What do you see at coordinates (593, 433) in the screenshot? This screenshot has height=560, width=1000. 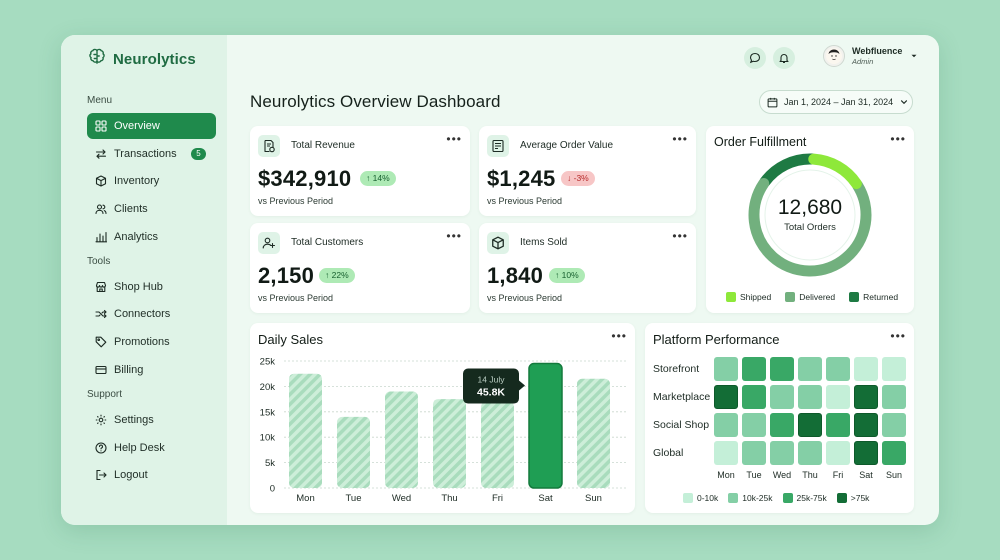 I see `bar-sun` at bounding box center [593, 433].